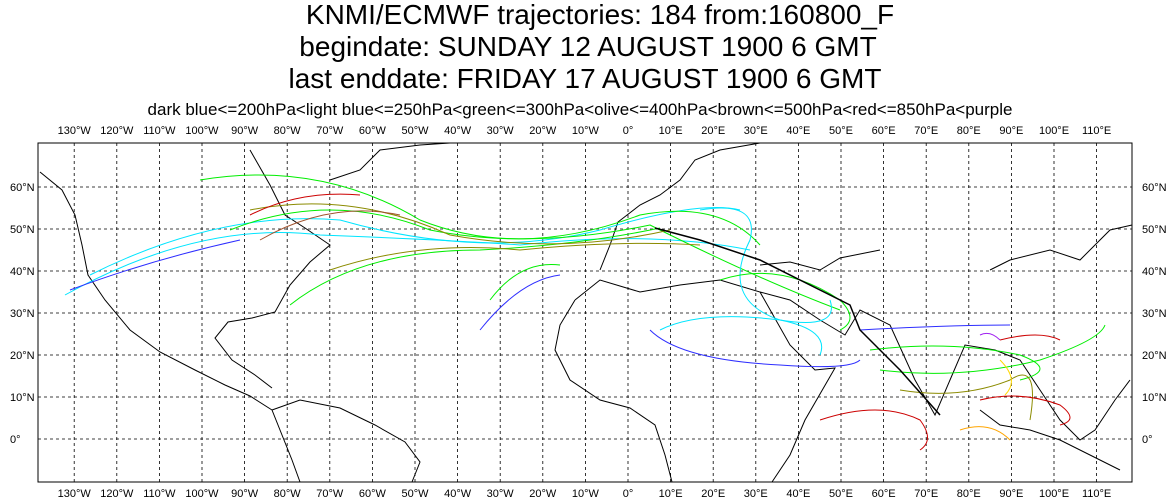 This screenshot has width=1170, height=501. Describe the element at coordinates (373, 131) in the screenshot. I see `lon-tick-label: 60°W` at that location.